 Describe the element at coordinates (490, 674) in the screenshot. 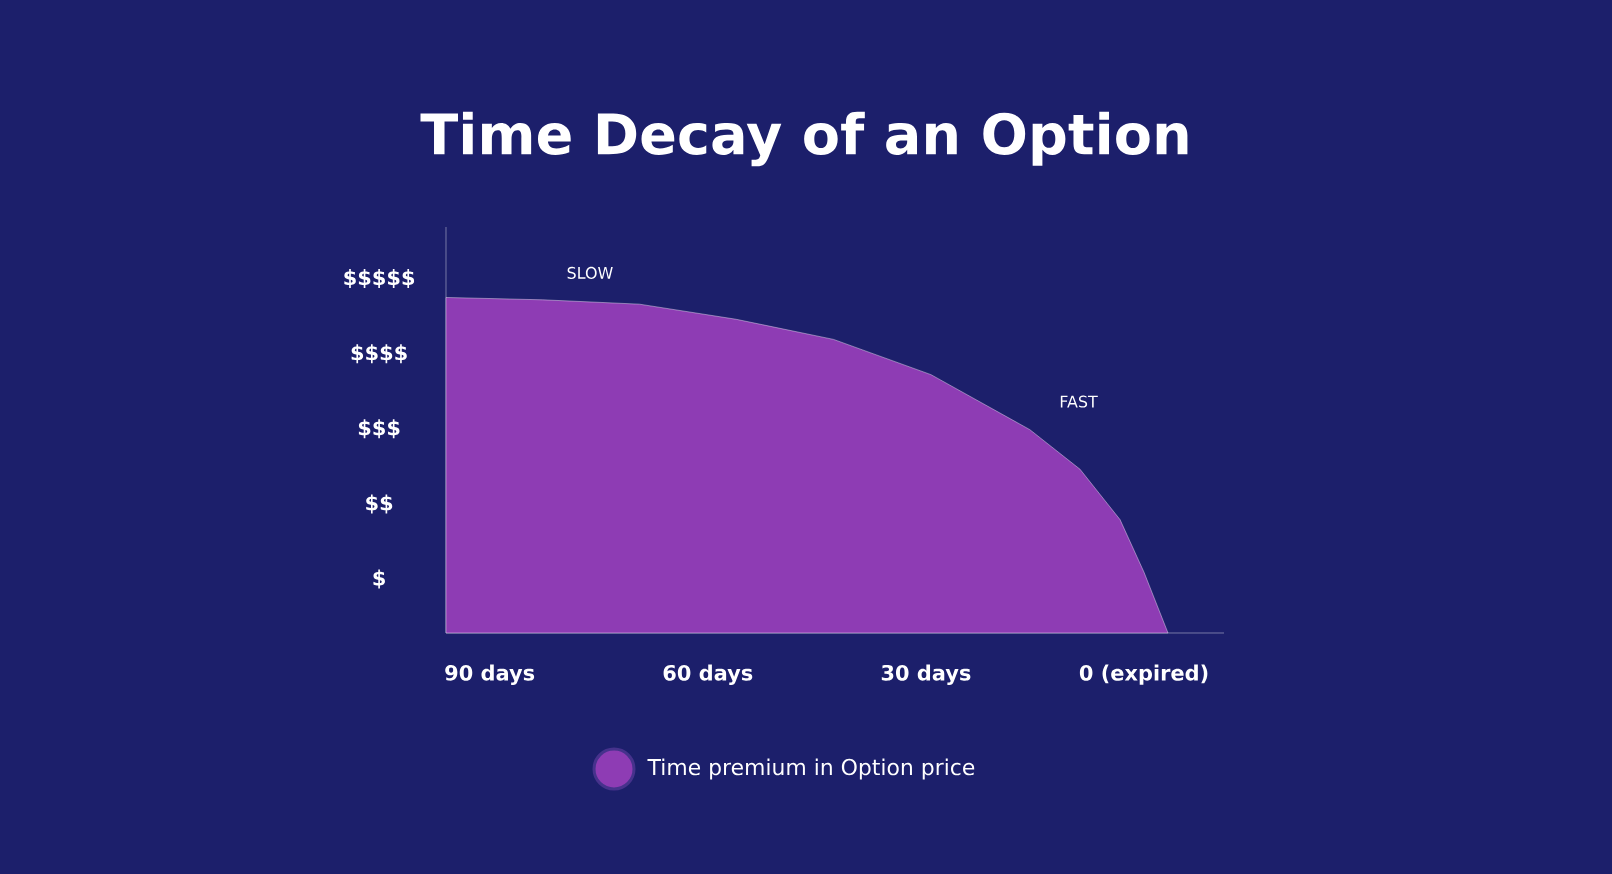

I see `x-tick-label: 90 days` at that location.